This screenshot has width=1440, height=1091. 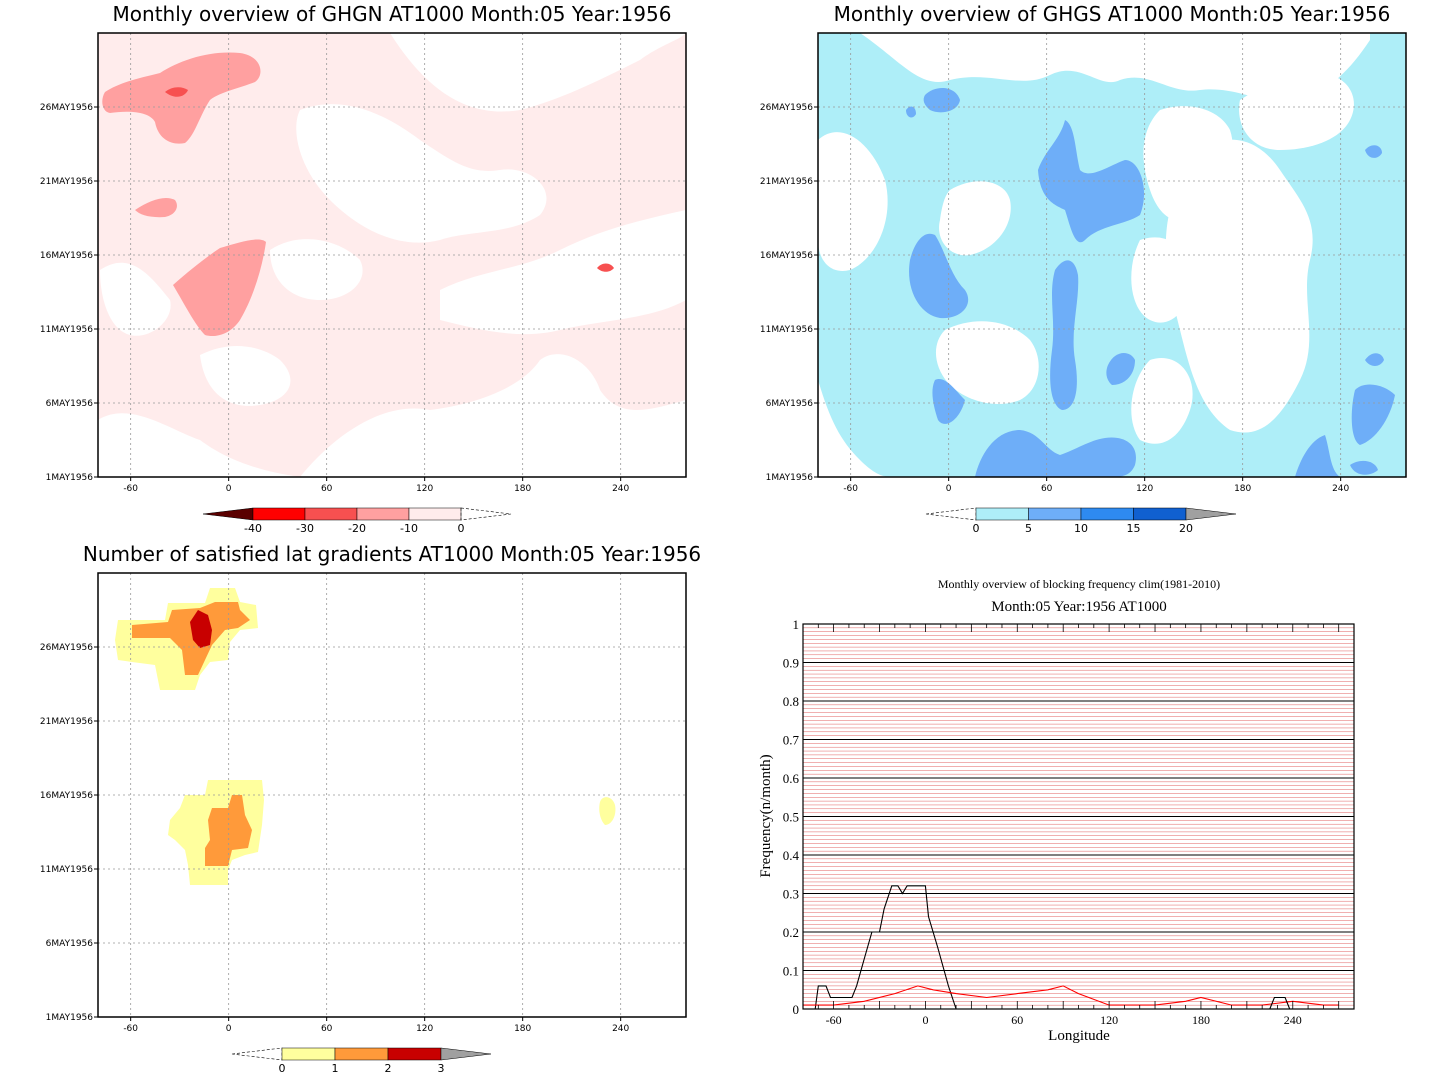 I want to click on colorbar-label: -40, so click(x=253, y=528).